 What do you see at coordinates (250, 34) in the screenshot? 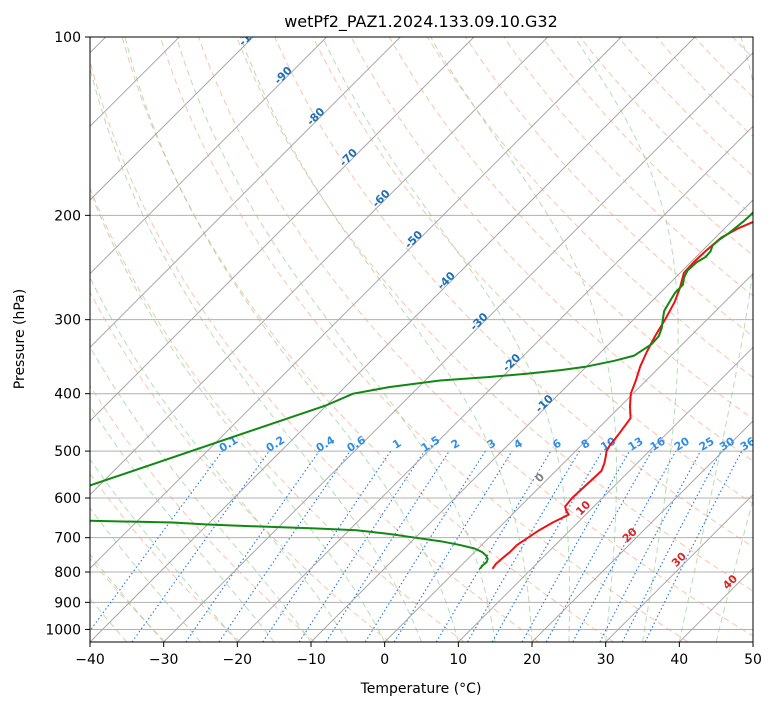
I see `isotherm-label: -100` at bounding box center [250, 34].